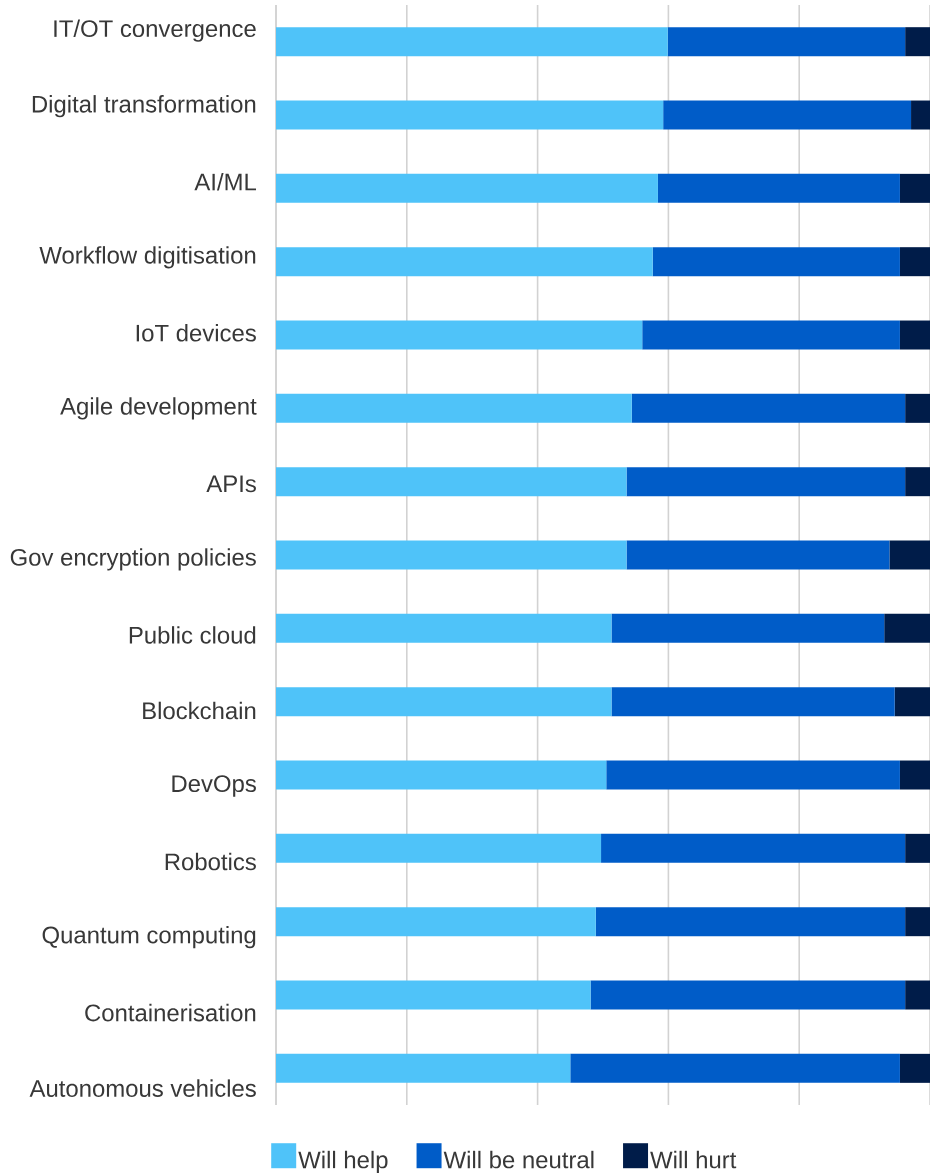 This screenshot has width=930, height=1176. I want to click on y-tick-label: AI/ML, so click(225, 181).